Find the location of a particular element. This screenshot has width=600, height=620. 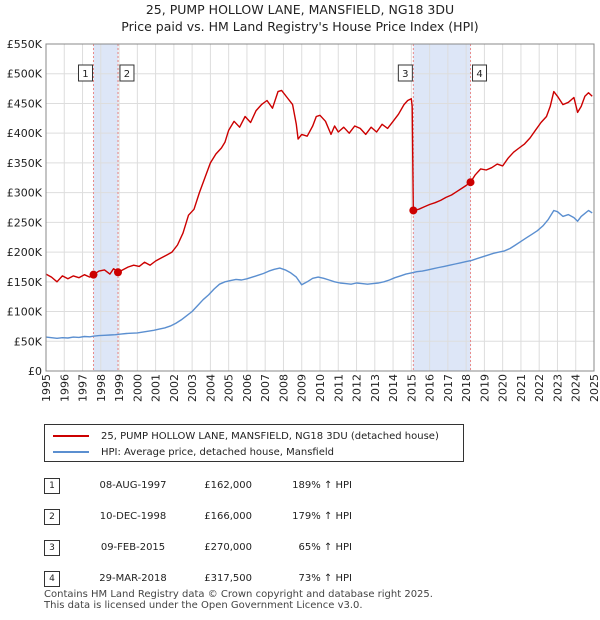

sale-price: £166,000 is located at coordinates (228, 516).